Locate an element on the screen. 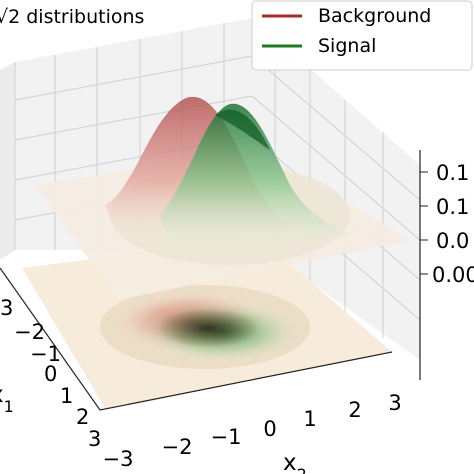 This screenshot has width=474, height=474. x-tick-label: 0 is located at coordinates (50, 374).